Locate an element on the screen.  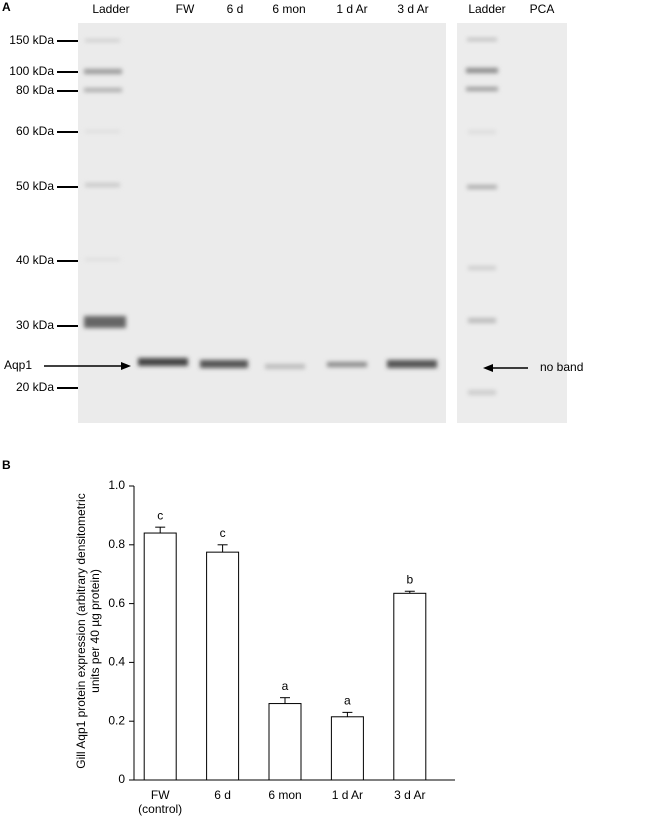
x-tick-label: FW (control) is located at coordinates (160, 802).